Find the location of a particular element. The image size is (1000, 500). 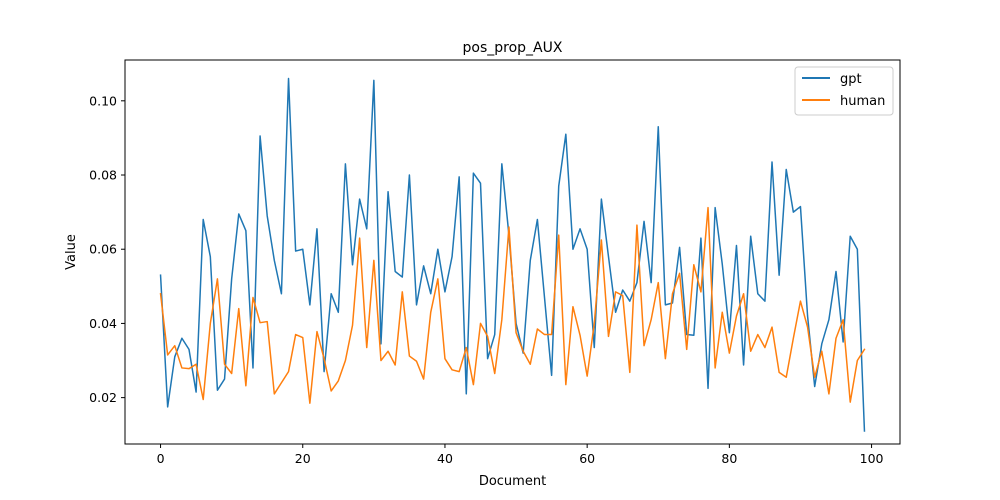

y-tick-label: 0.08 is located at coordinates (103, 175).